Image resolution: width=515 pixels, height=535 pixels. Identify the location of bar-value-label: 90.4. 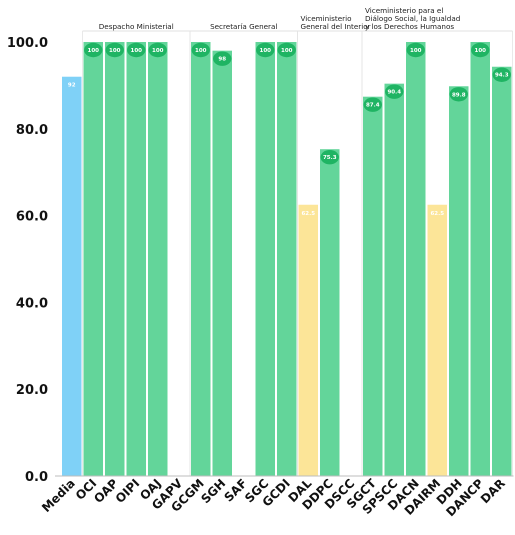
(394, 93).